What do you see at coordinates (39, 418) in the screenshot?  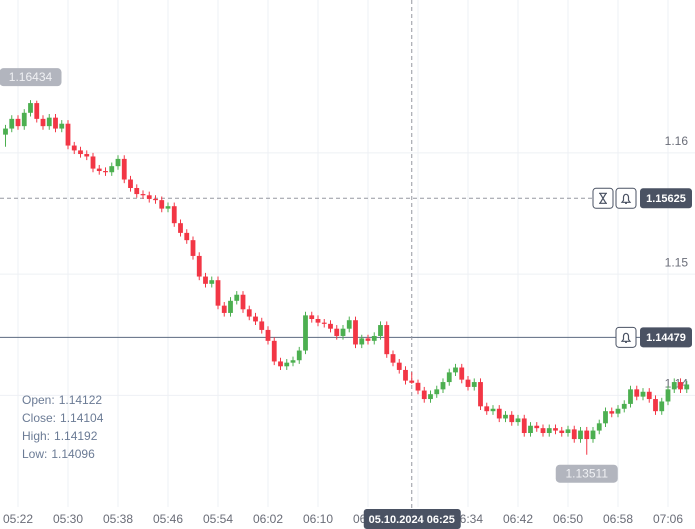 I see `ohlc-info-label: Close:` at bounding box center [39, 418].